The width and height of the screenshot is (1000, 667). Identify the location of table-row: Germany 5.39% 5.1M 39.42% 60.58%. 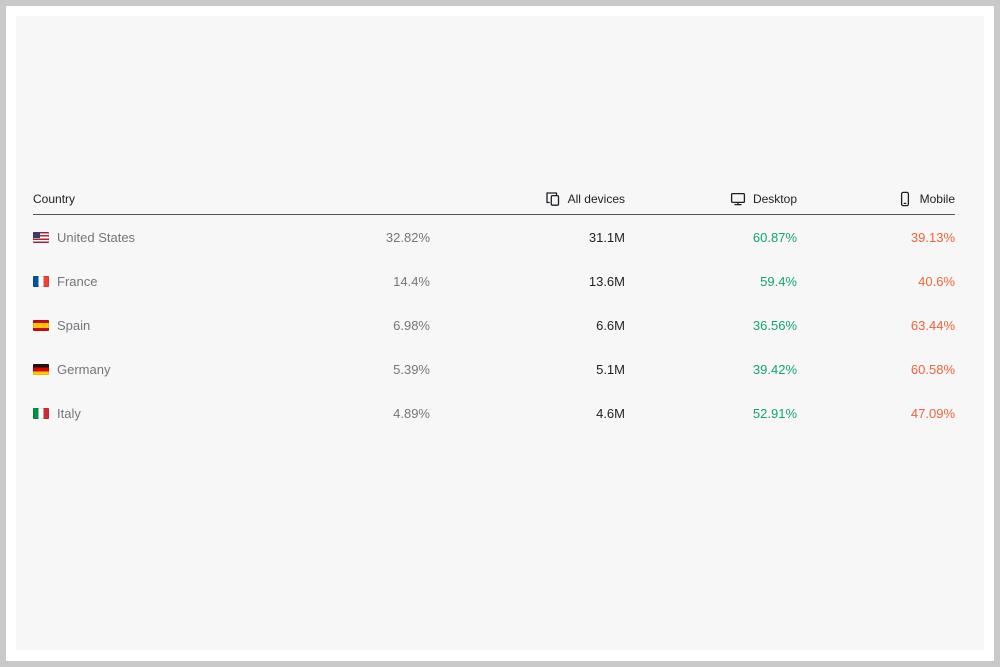
(494, 369).